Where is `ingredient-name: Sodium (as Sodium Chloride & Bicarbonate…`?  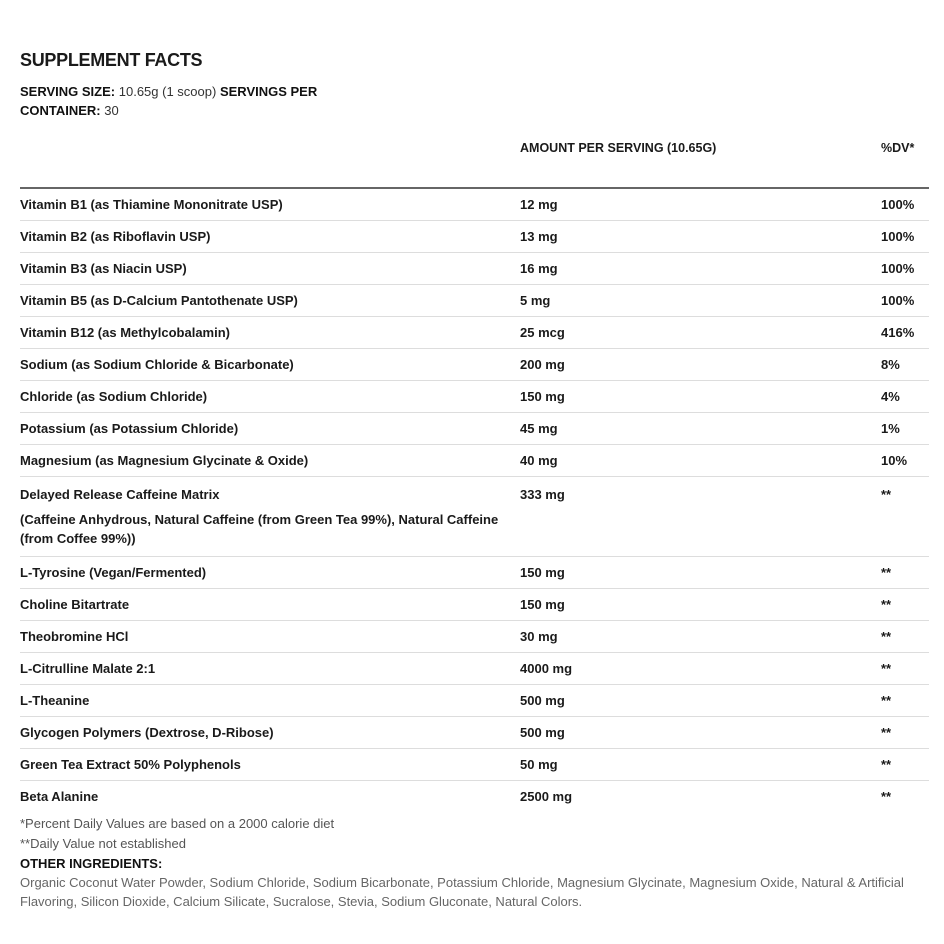 ingredient-name: Sodium (as Sodium Chloride & Bicarbonate… is located at coordinates (270, 364).